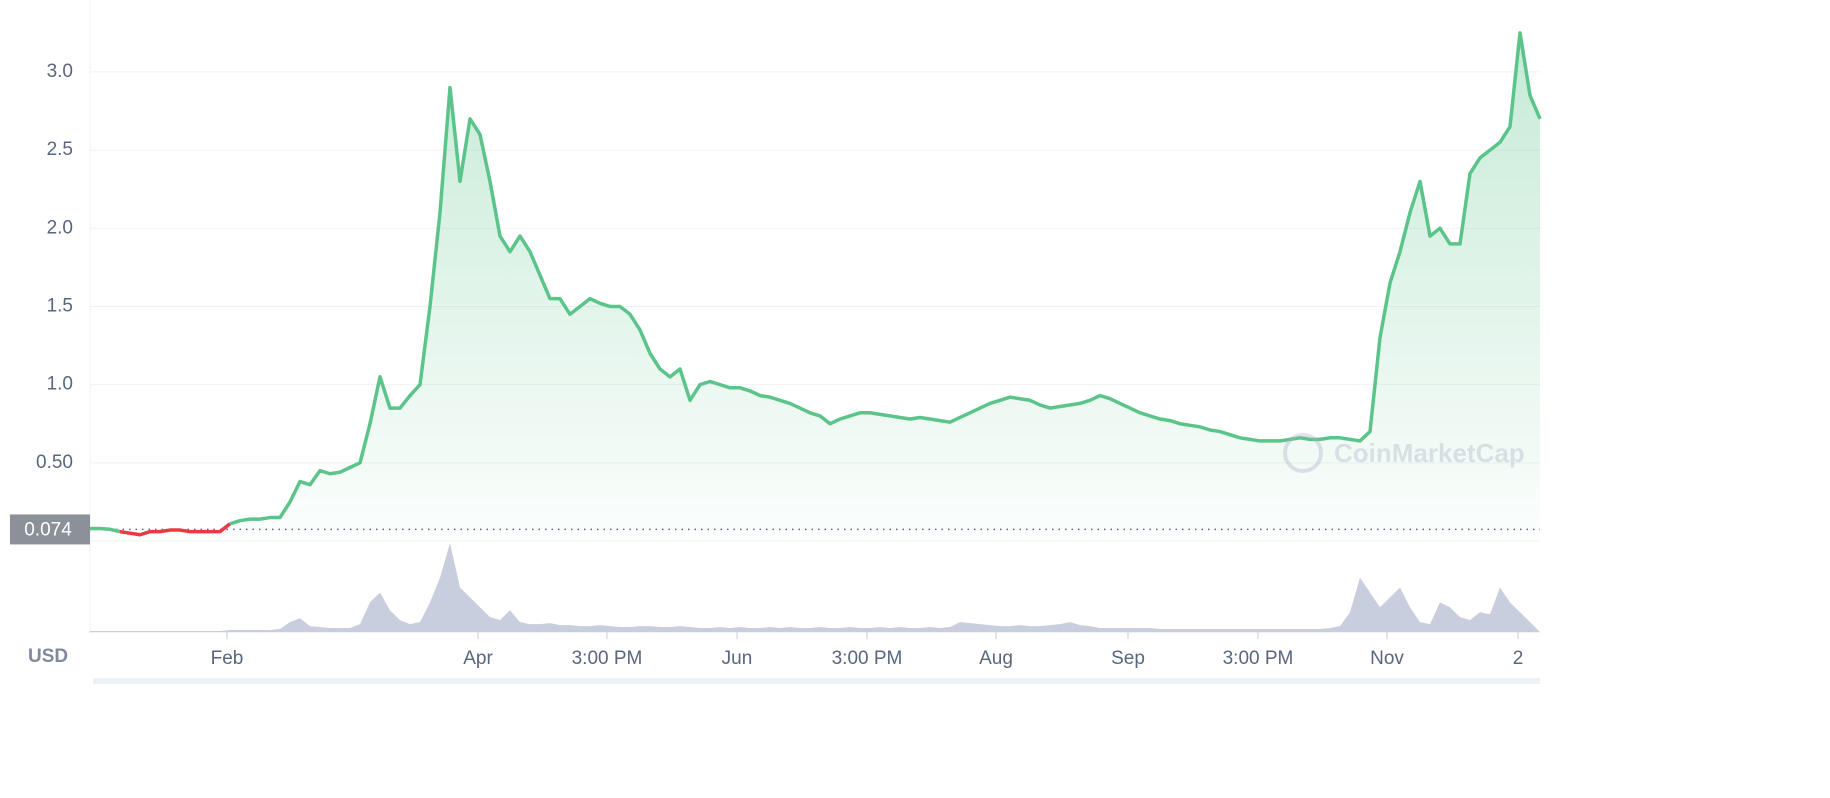  What do you see at coordinates (48, 656) in the screenshot?
I see `currency-label: USD` at bounding box center [48, 656].